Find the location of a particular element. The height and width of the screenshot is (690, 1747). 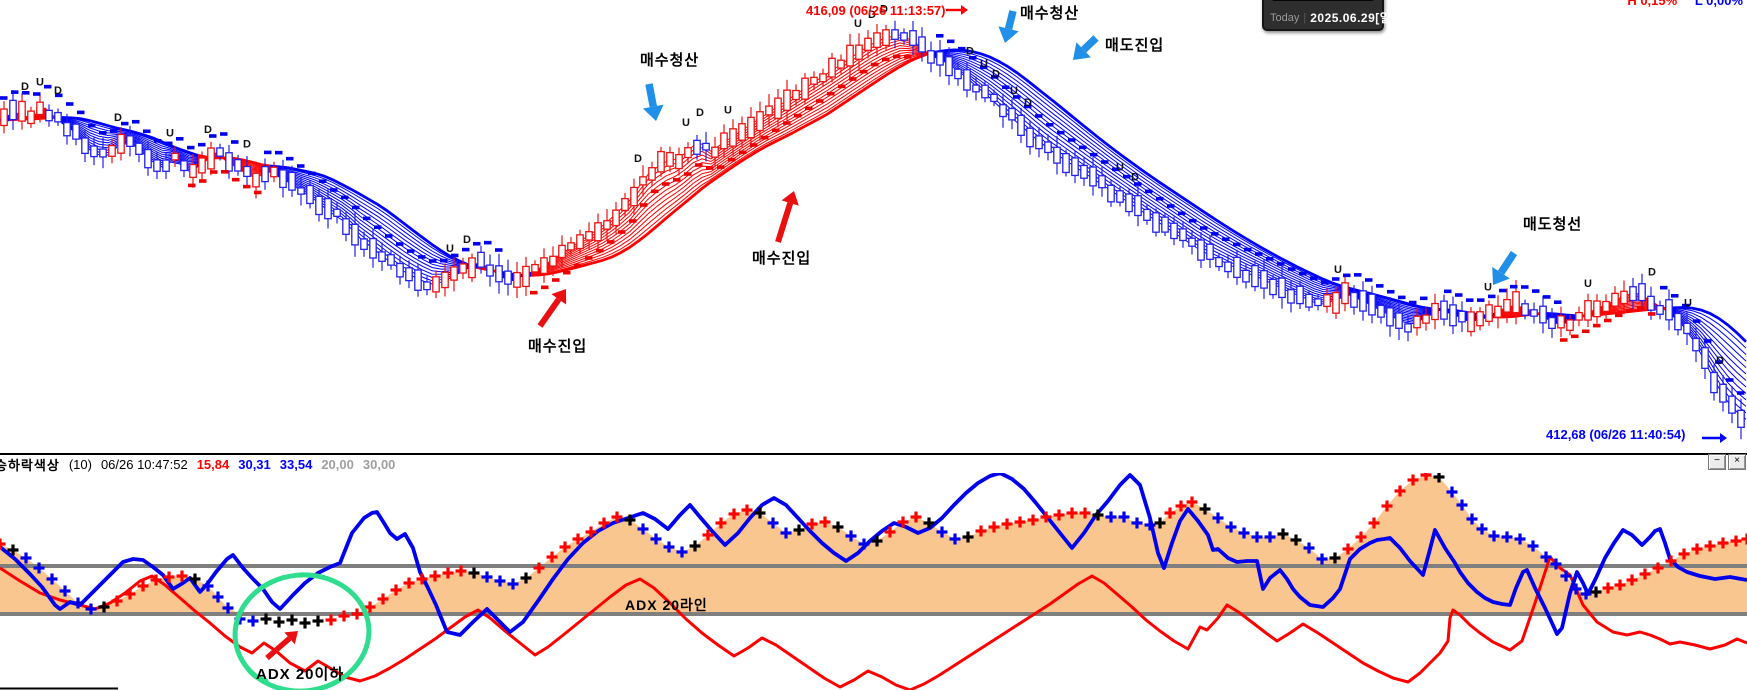

adx-below-20-label: ADX 20이하 is located at coordinates (300, 674).